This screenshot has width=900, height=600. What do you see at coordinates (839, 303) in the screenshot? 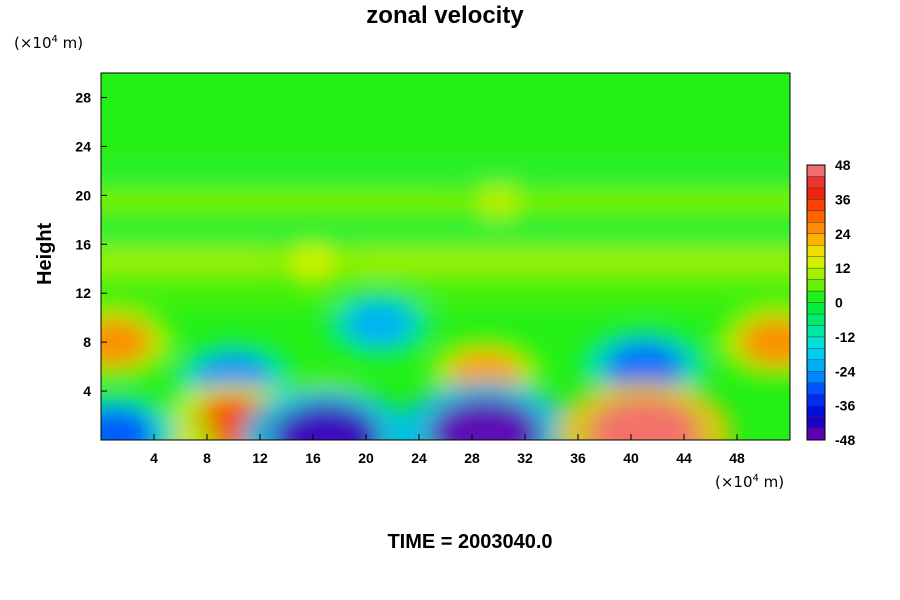
I see `colorbar-tick-label: 0` at bounding box center [839, 303].